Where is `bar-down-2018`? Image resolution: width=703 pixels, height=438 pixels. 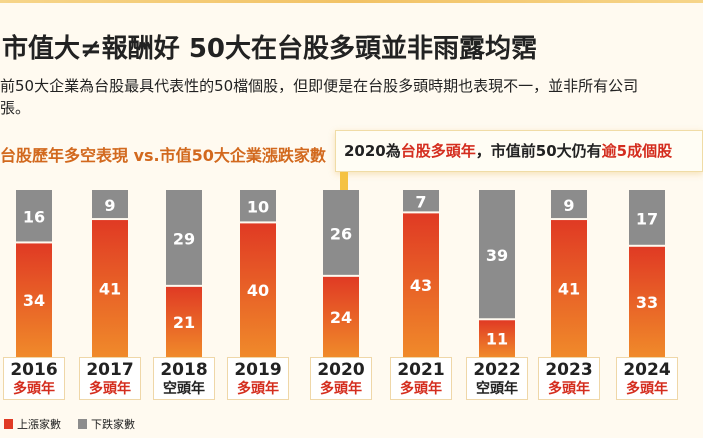 bar-down-2018 is located at coordinates (184, 237).